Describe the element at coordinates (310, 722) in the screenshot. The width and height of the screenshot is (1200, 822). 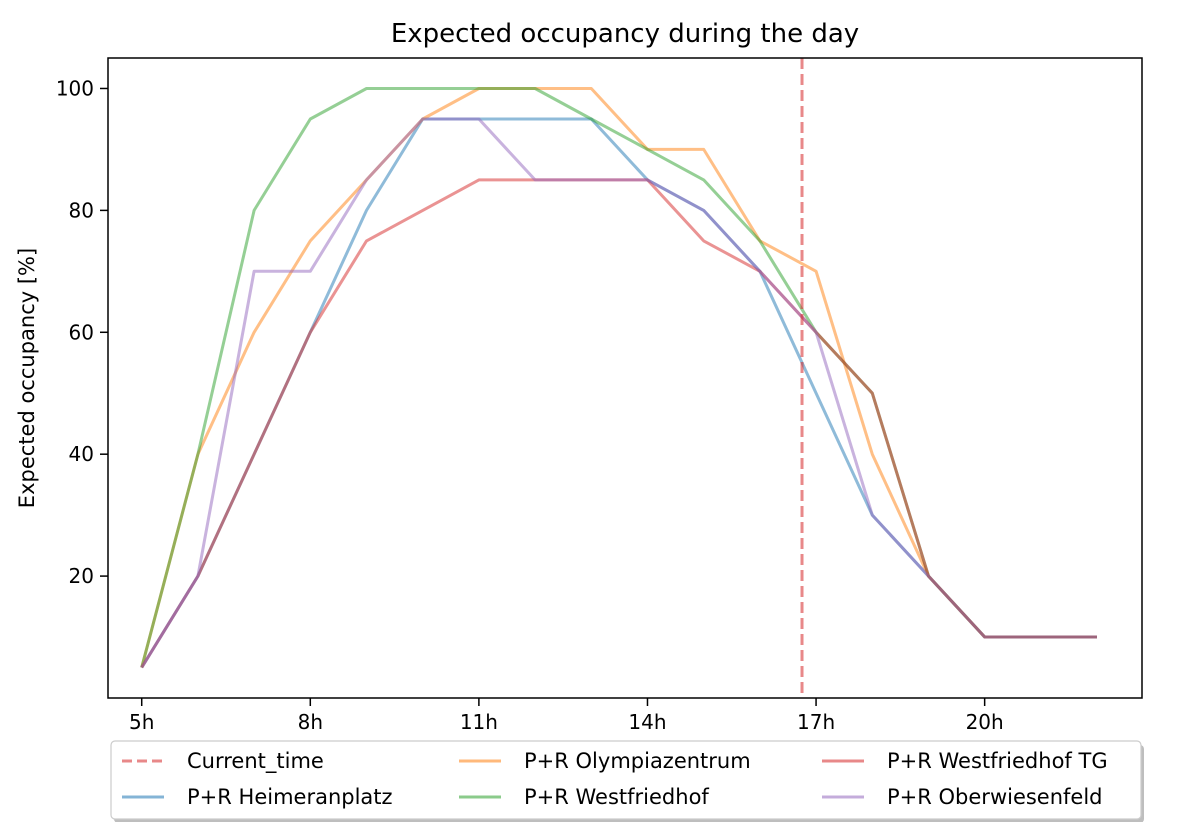
I see `x-tick-label-1: 8h` at that location.